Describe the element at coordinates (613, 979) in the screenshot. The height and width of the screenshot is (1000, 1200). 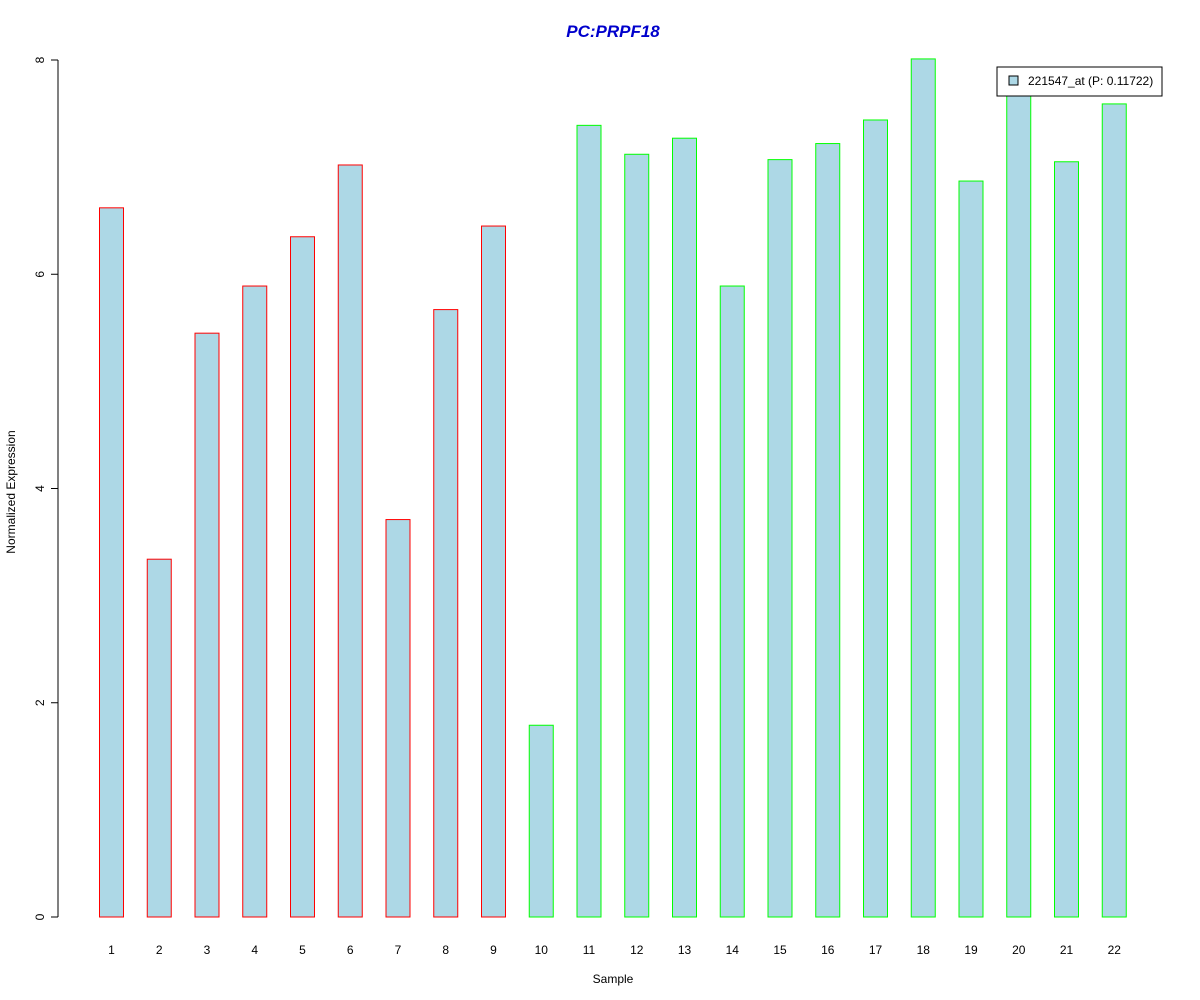
I see `x-axis-label: Sample` at that location.